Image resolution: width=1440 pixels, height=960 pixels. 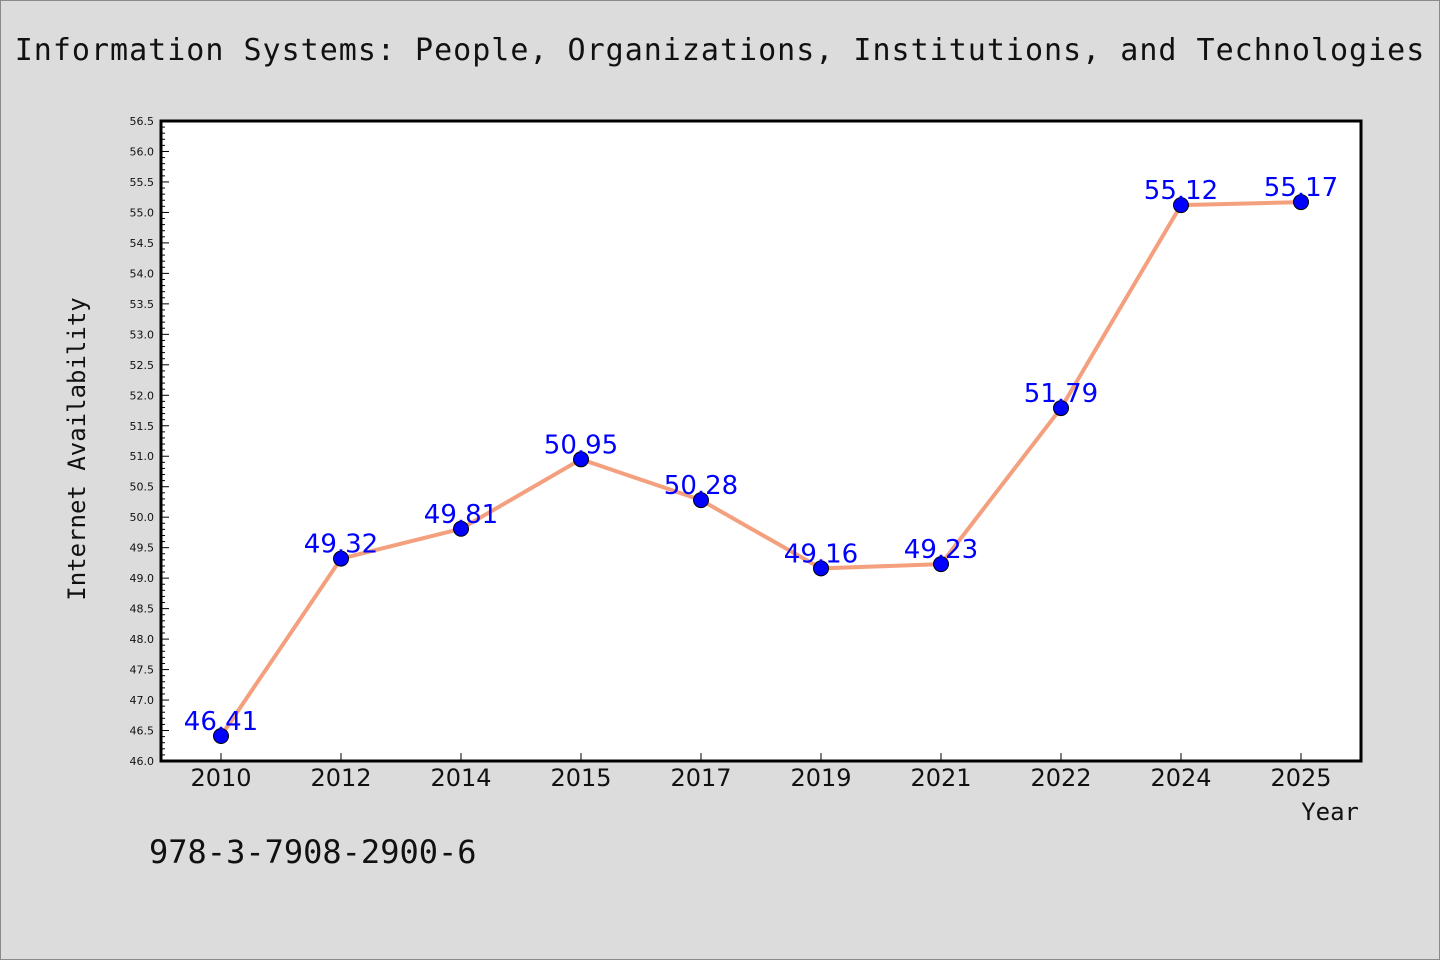 I want to click on x-tick-label: 2025, so click(x=1300, y=778).